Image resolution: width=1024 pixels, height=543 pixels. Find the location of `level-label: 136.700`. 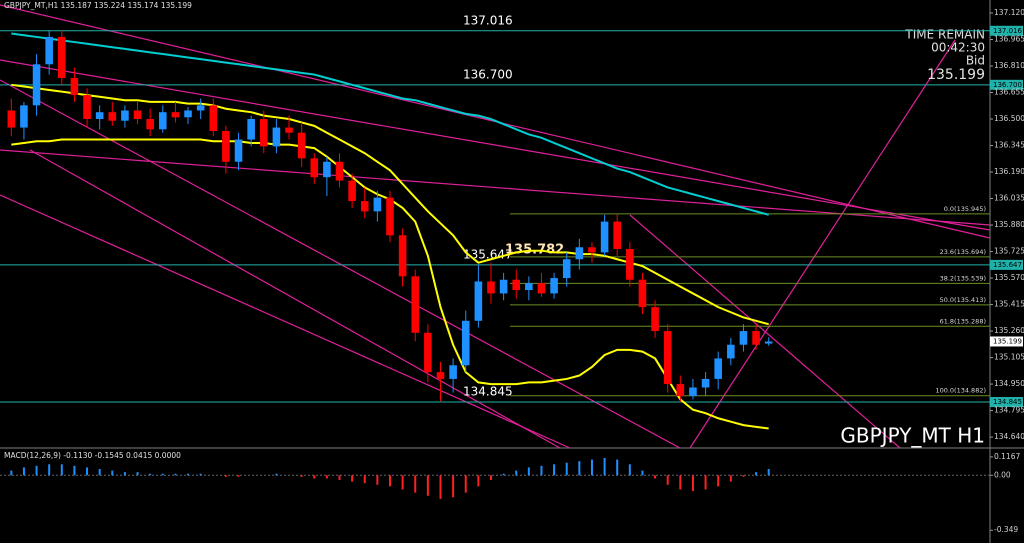

level-label: 136.700 is located at coordinates (488, 74).